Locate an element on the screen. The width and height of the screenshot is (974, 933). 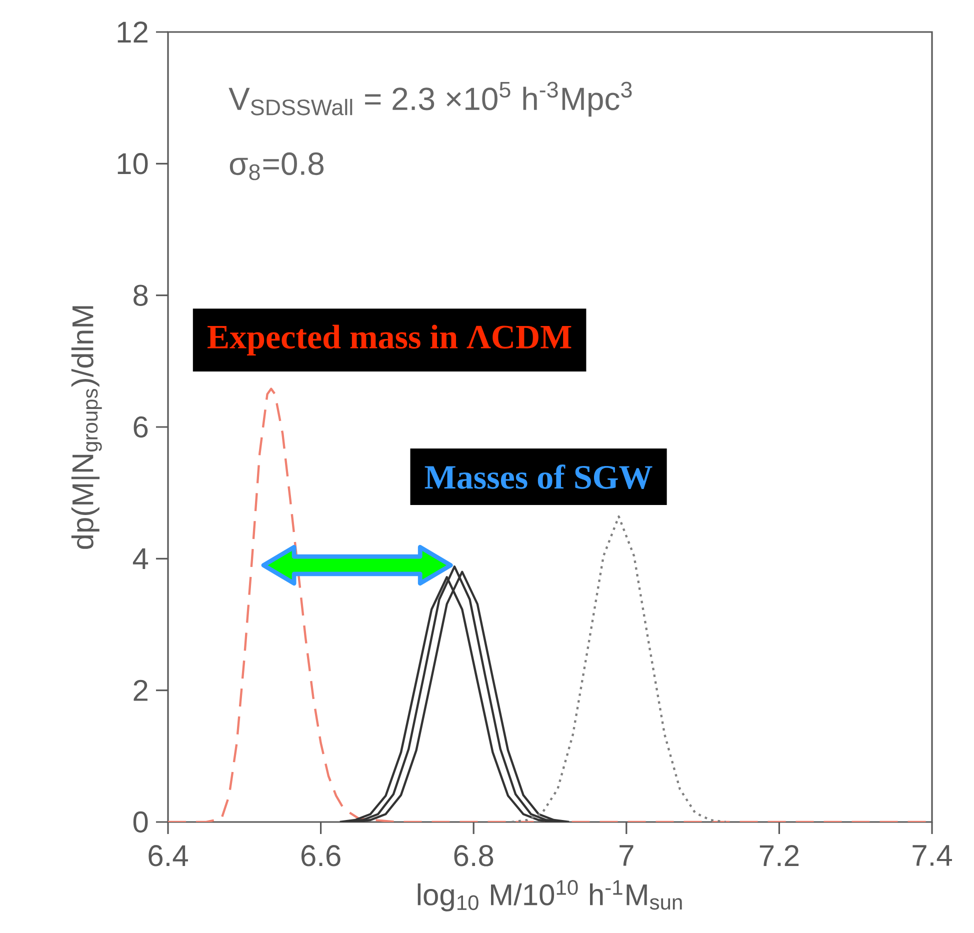
annotation: V$_{SDSSWall}$ = 2.3 ×10$^{5}$ h$^{-3}$Mpc$^{3}$ is located at coordinates (430, 99).